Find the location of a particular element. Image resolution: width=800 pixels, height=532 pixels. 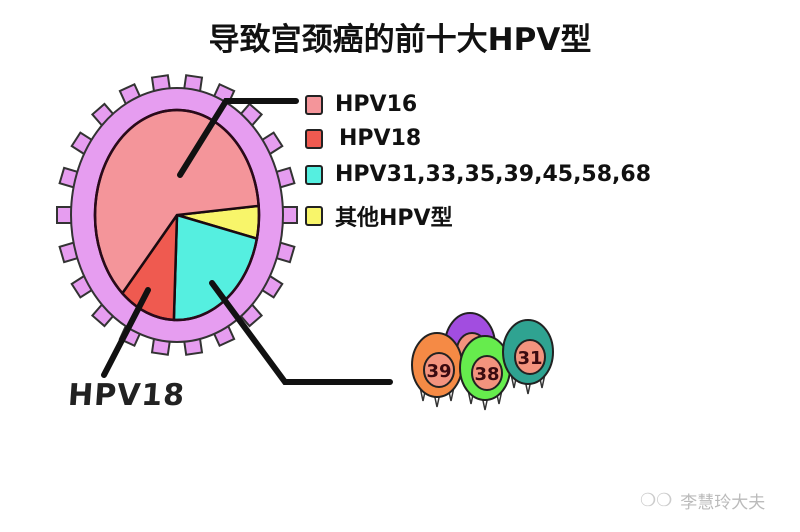

watermark: ❍❍ 李慧玲大夫 is located at coordinates (702, 500).